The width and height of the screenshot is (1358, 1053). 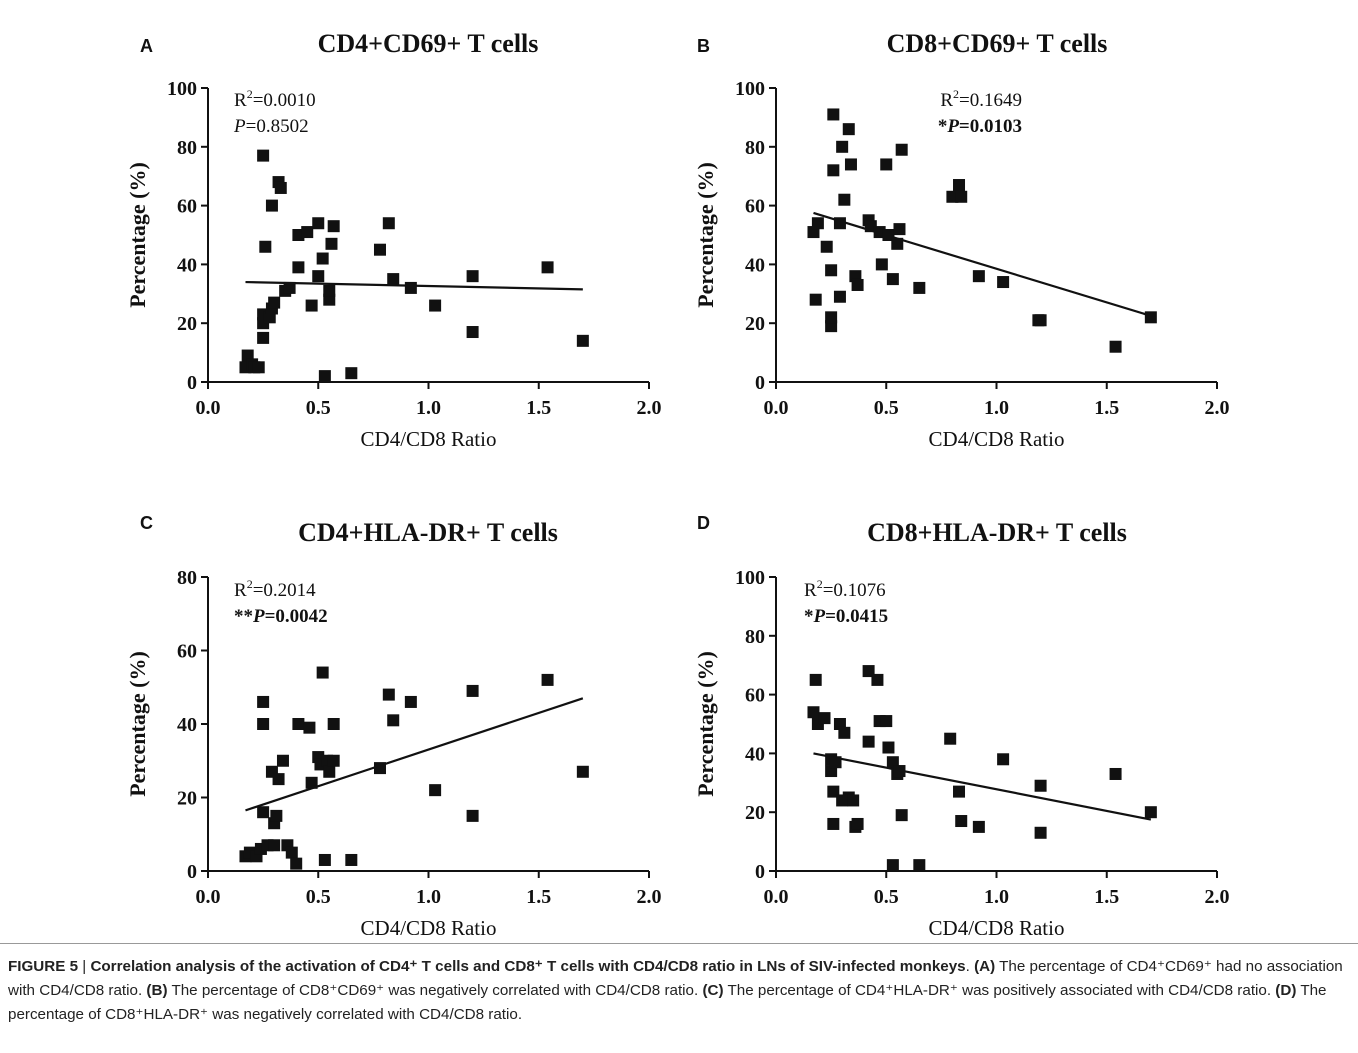 What do you see at coordinates (182, 89) in the screenshot?
I see `y-tick-label: 100` at bounding box center [182, 89].